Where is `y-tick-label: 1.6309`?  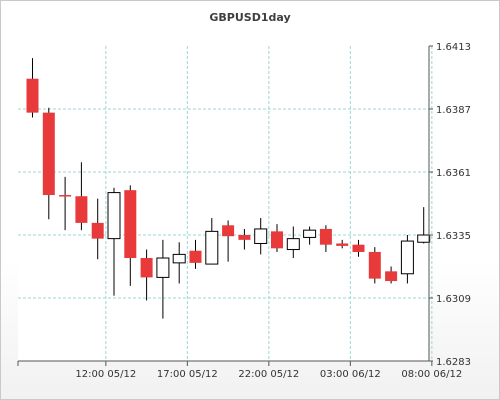 y-tick-label: 1.6309 is located at coordinates (453, 299).